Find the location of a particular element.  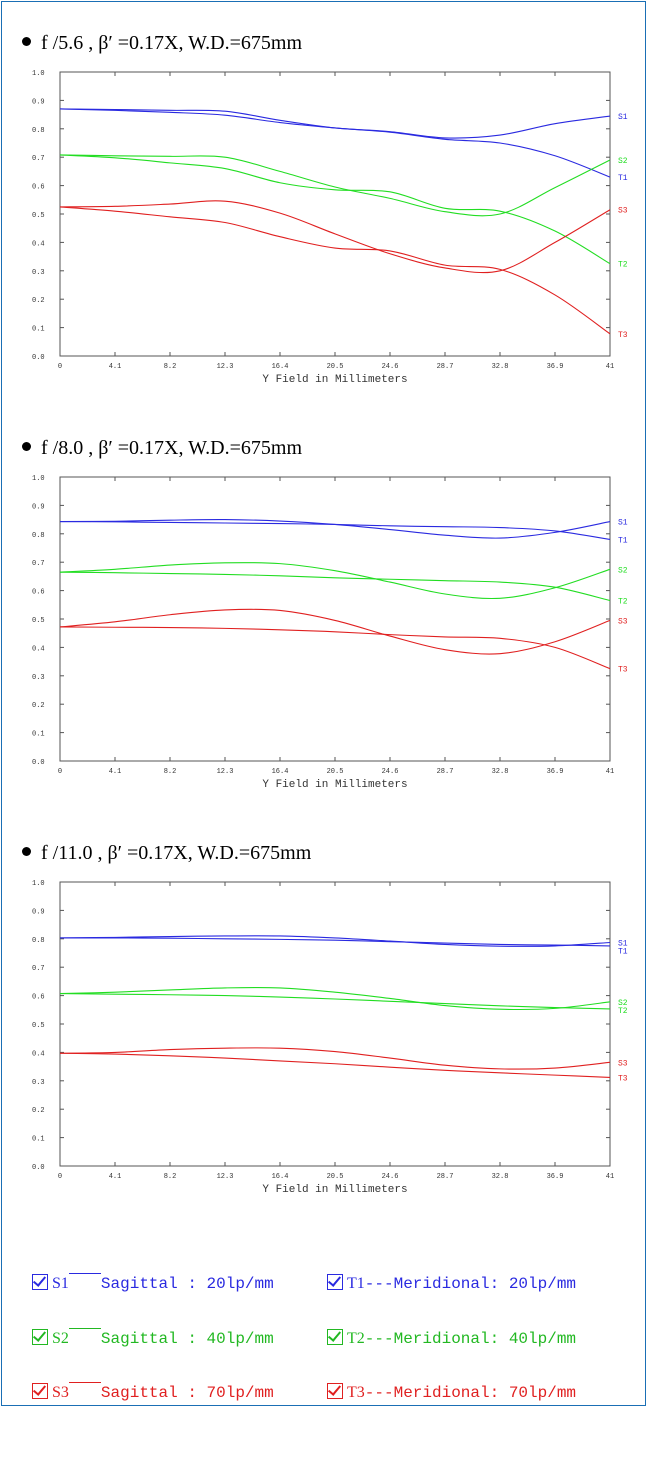

chart-title: f /5.6 , β′ =0.17X, W.D.=675mm is located at coordinates (162, 43).